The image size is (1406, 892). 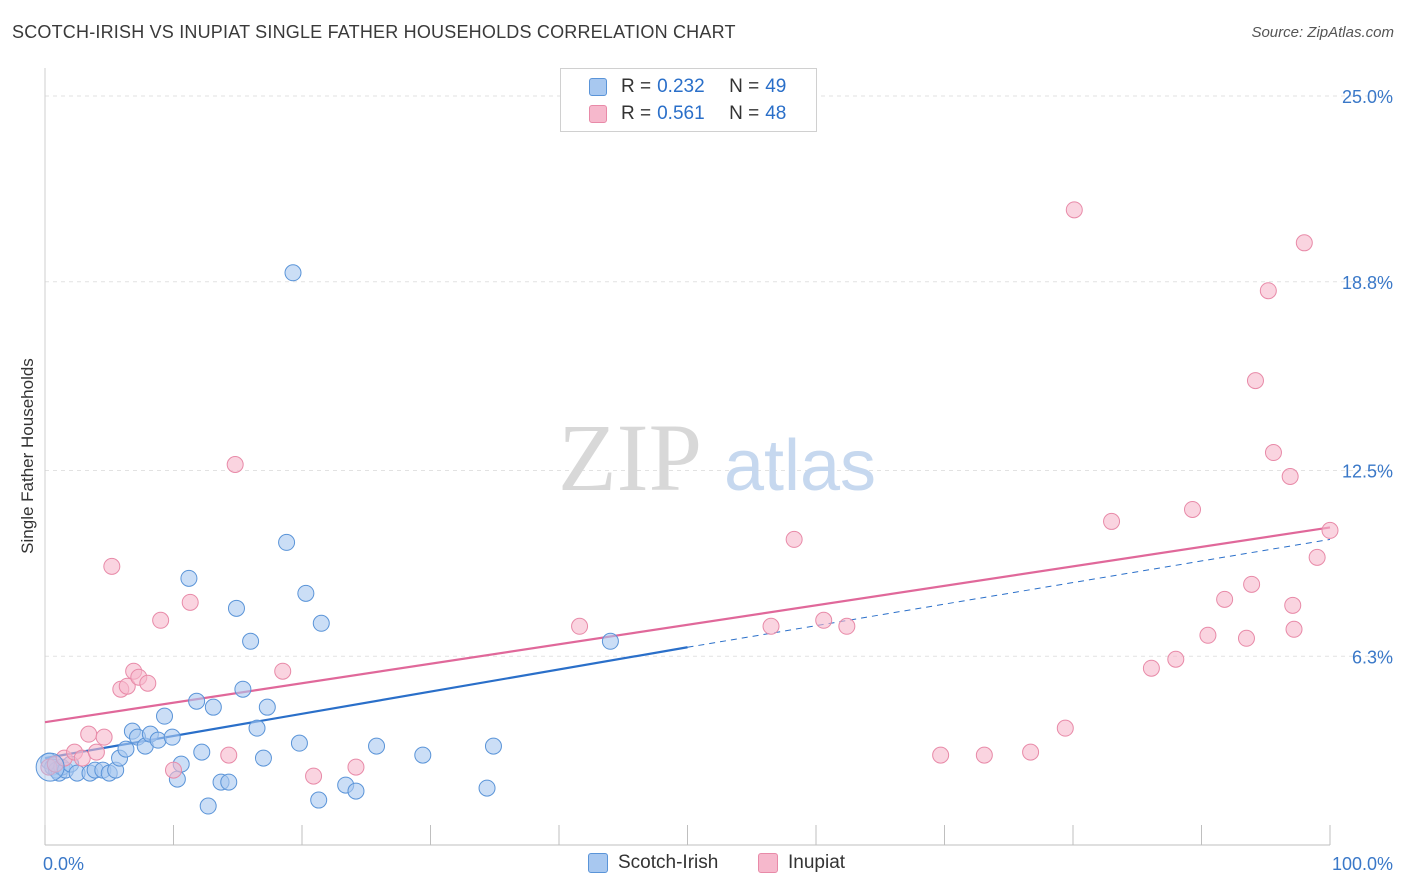 I want to click on series-swatch-inupiat, so click(x=768, y=863).